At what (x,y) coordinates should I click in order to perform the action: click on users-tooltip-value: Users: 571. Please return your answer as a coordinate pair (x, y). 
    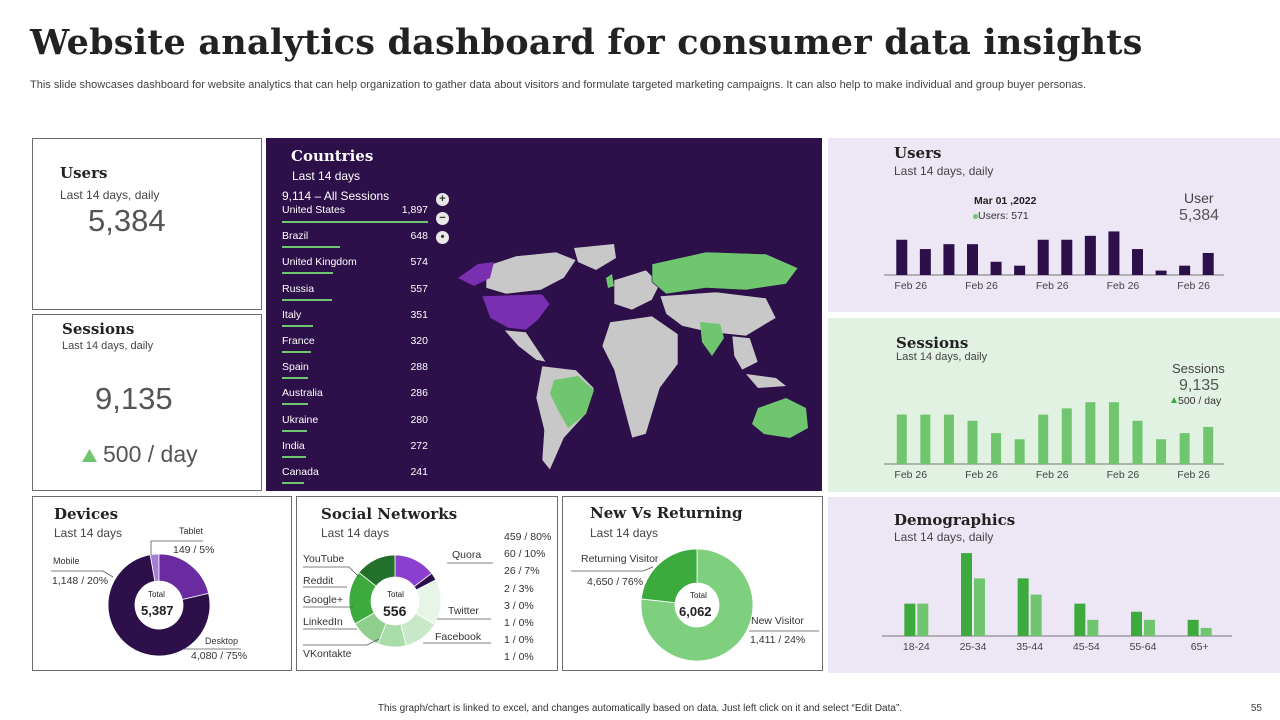
    Looking at the image, I should click on (1003, 216).